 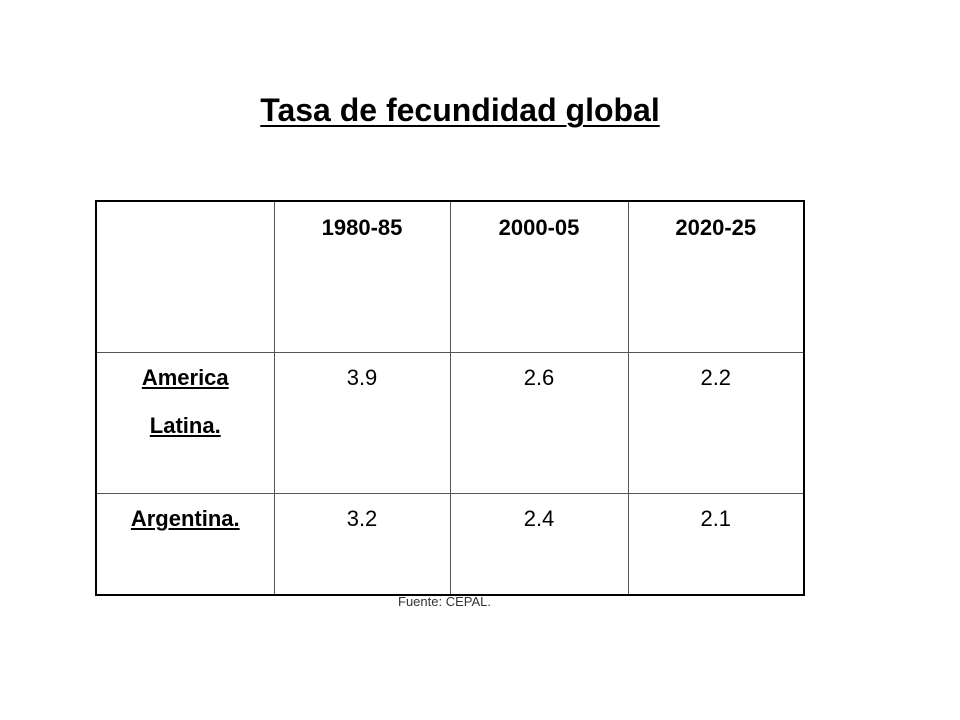 I want to click on page-title: Tasa de fecundidad global, so click(x=460, y=110).